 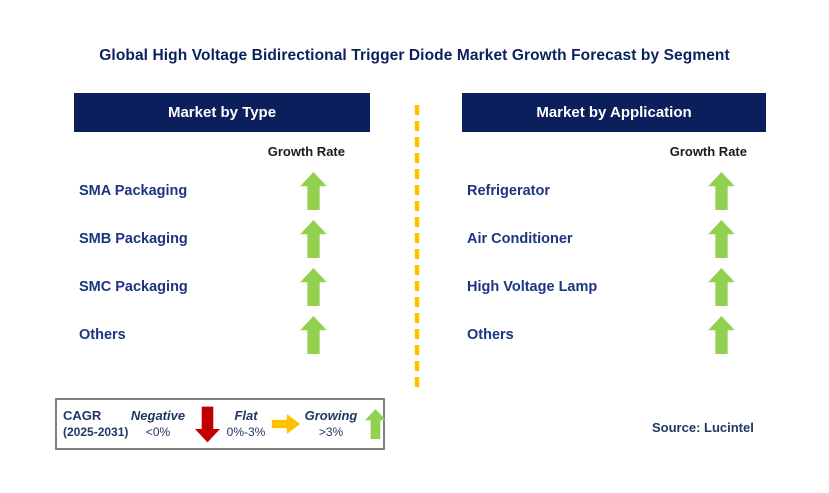 I want to click on source-label: Source: Lucintel, so click(x=703, y=427).